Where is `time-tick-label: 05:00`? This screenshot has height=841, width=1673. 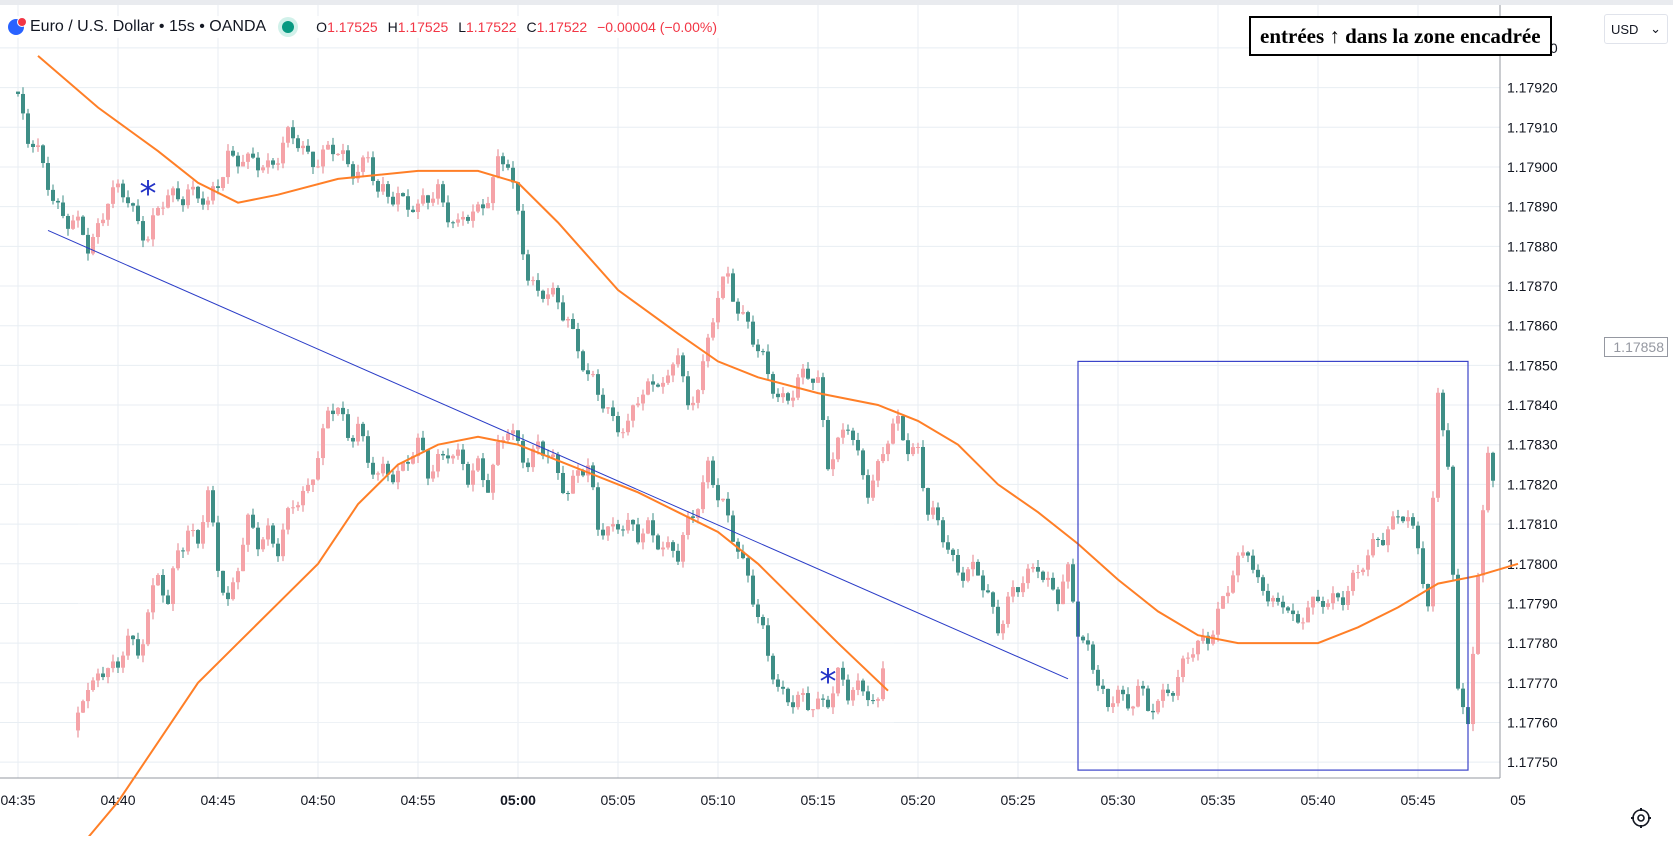
time-tick-label: 05:00 is located at coordinates (518, 800).